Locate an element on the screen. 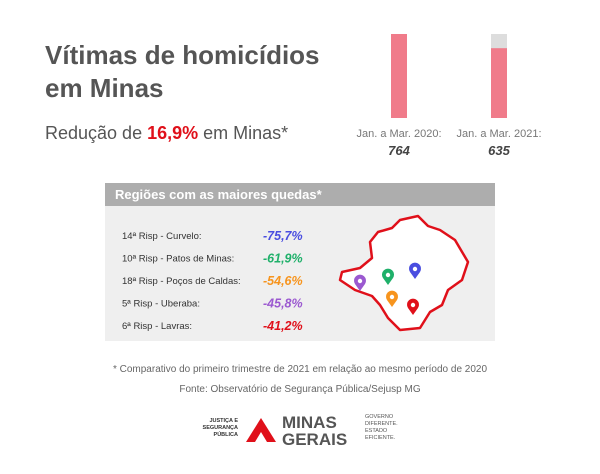 The width and height of the screenshot is (600, 474). bar-label: Jan. a Mar. 2021: is located at coordinates (499, 134).